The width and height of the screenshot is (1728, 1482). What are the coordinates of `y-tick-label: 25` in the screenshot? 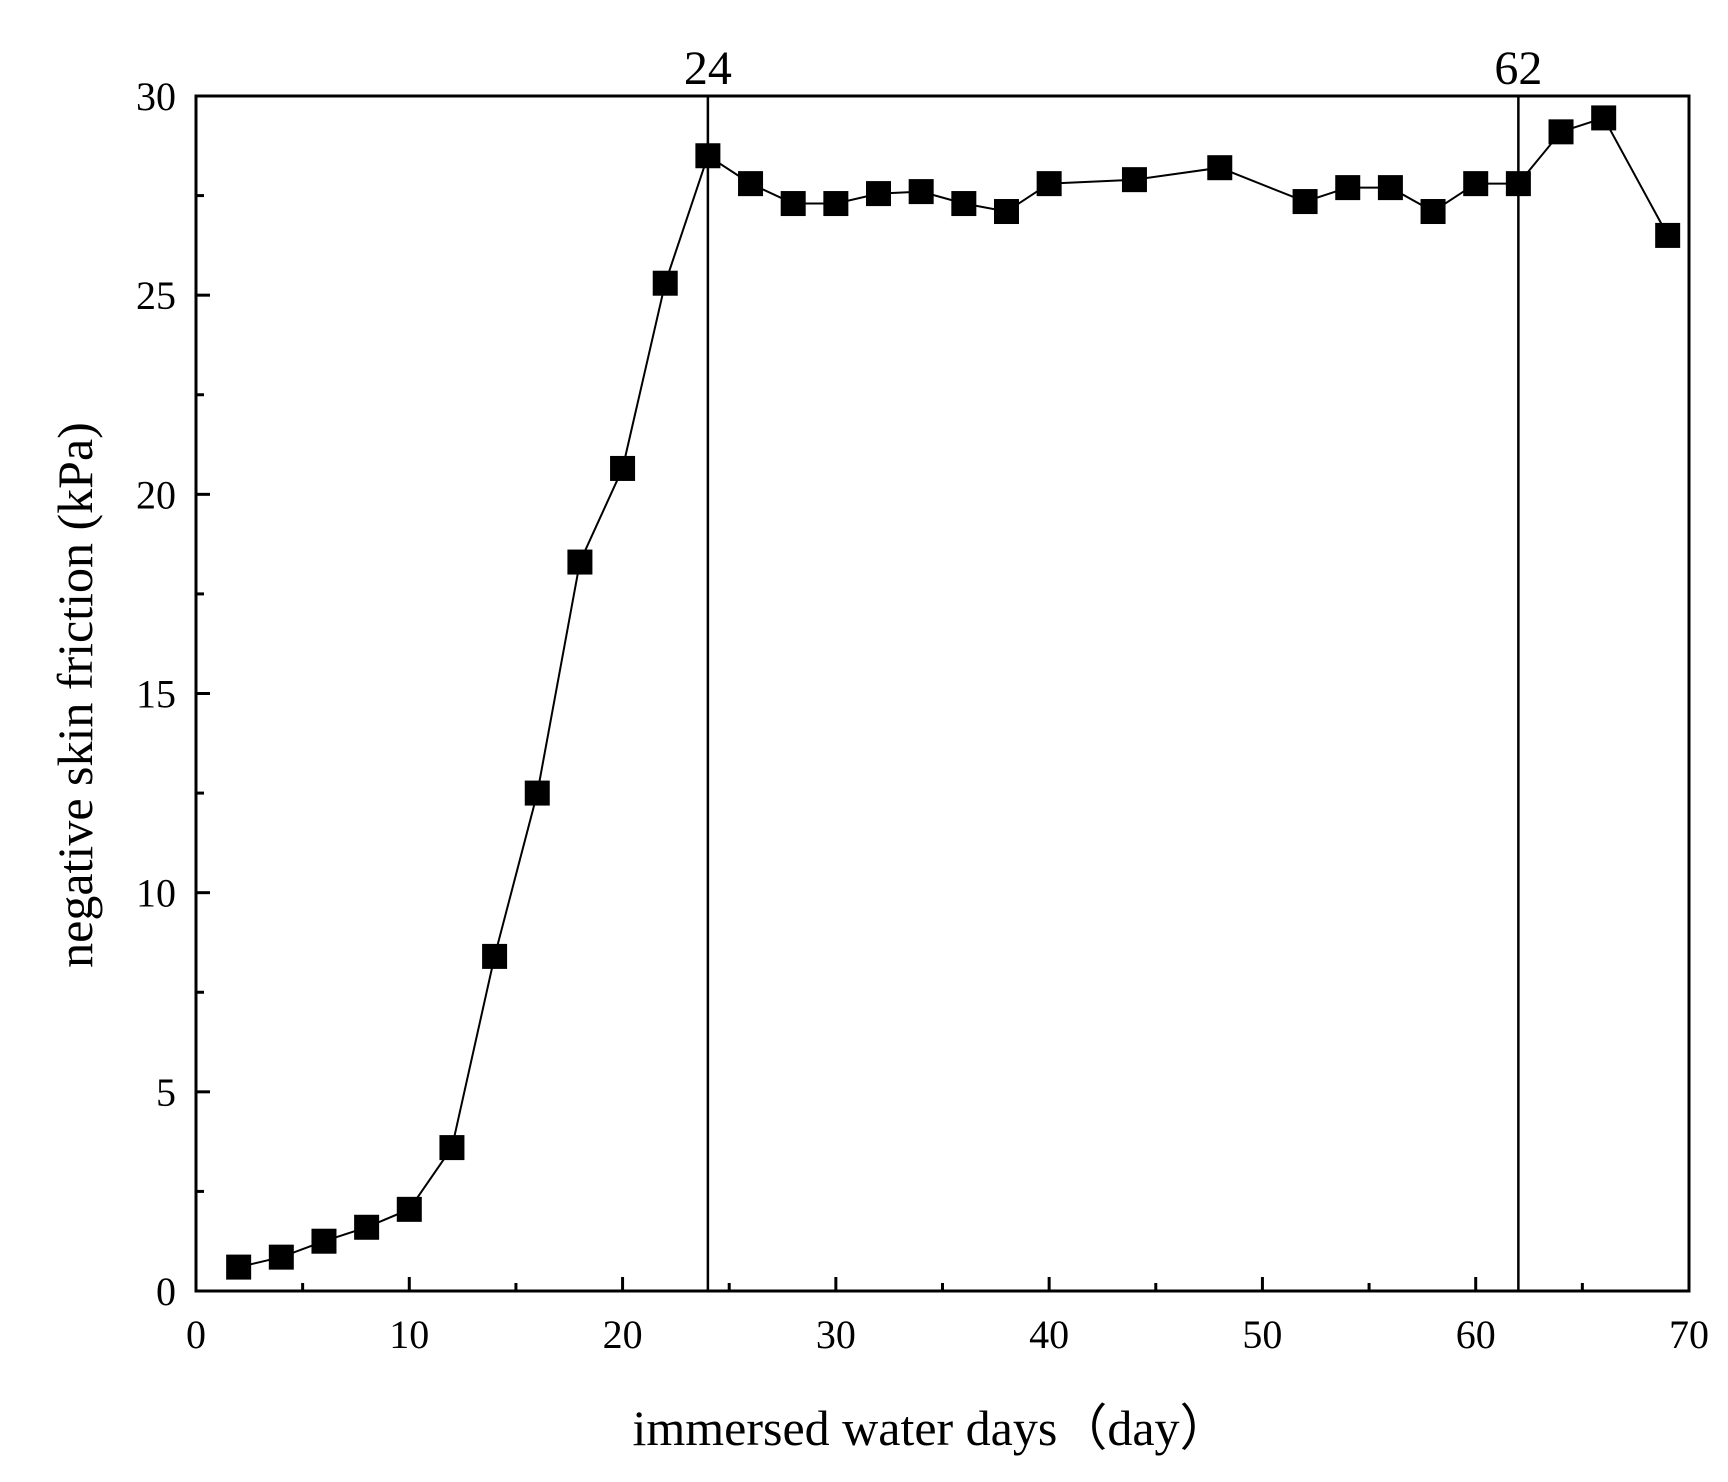 It's located at (156, 295).